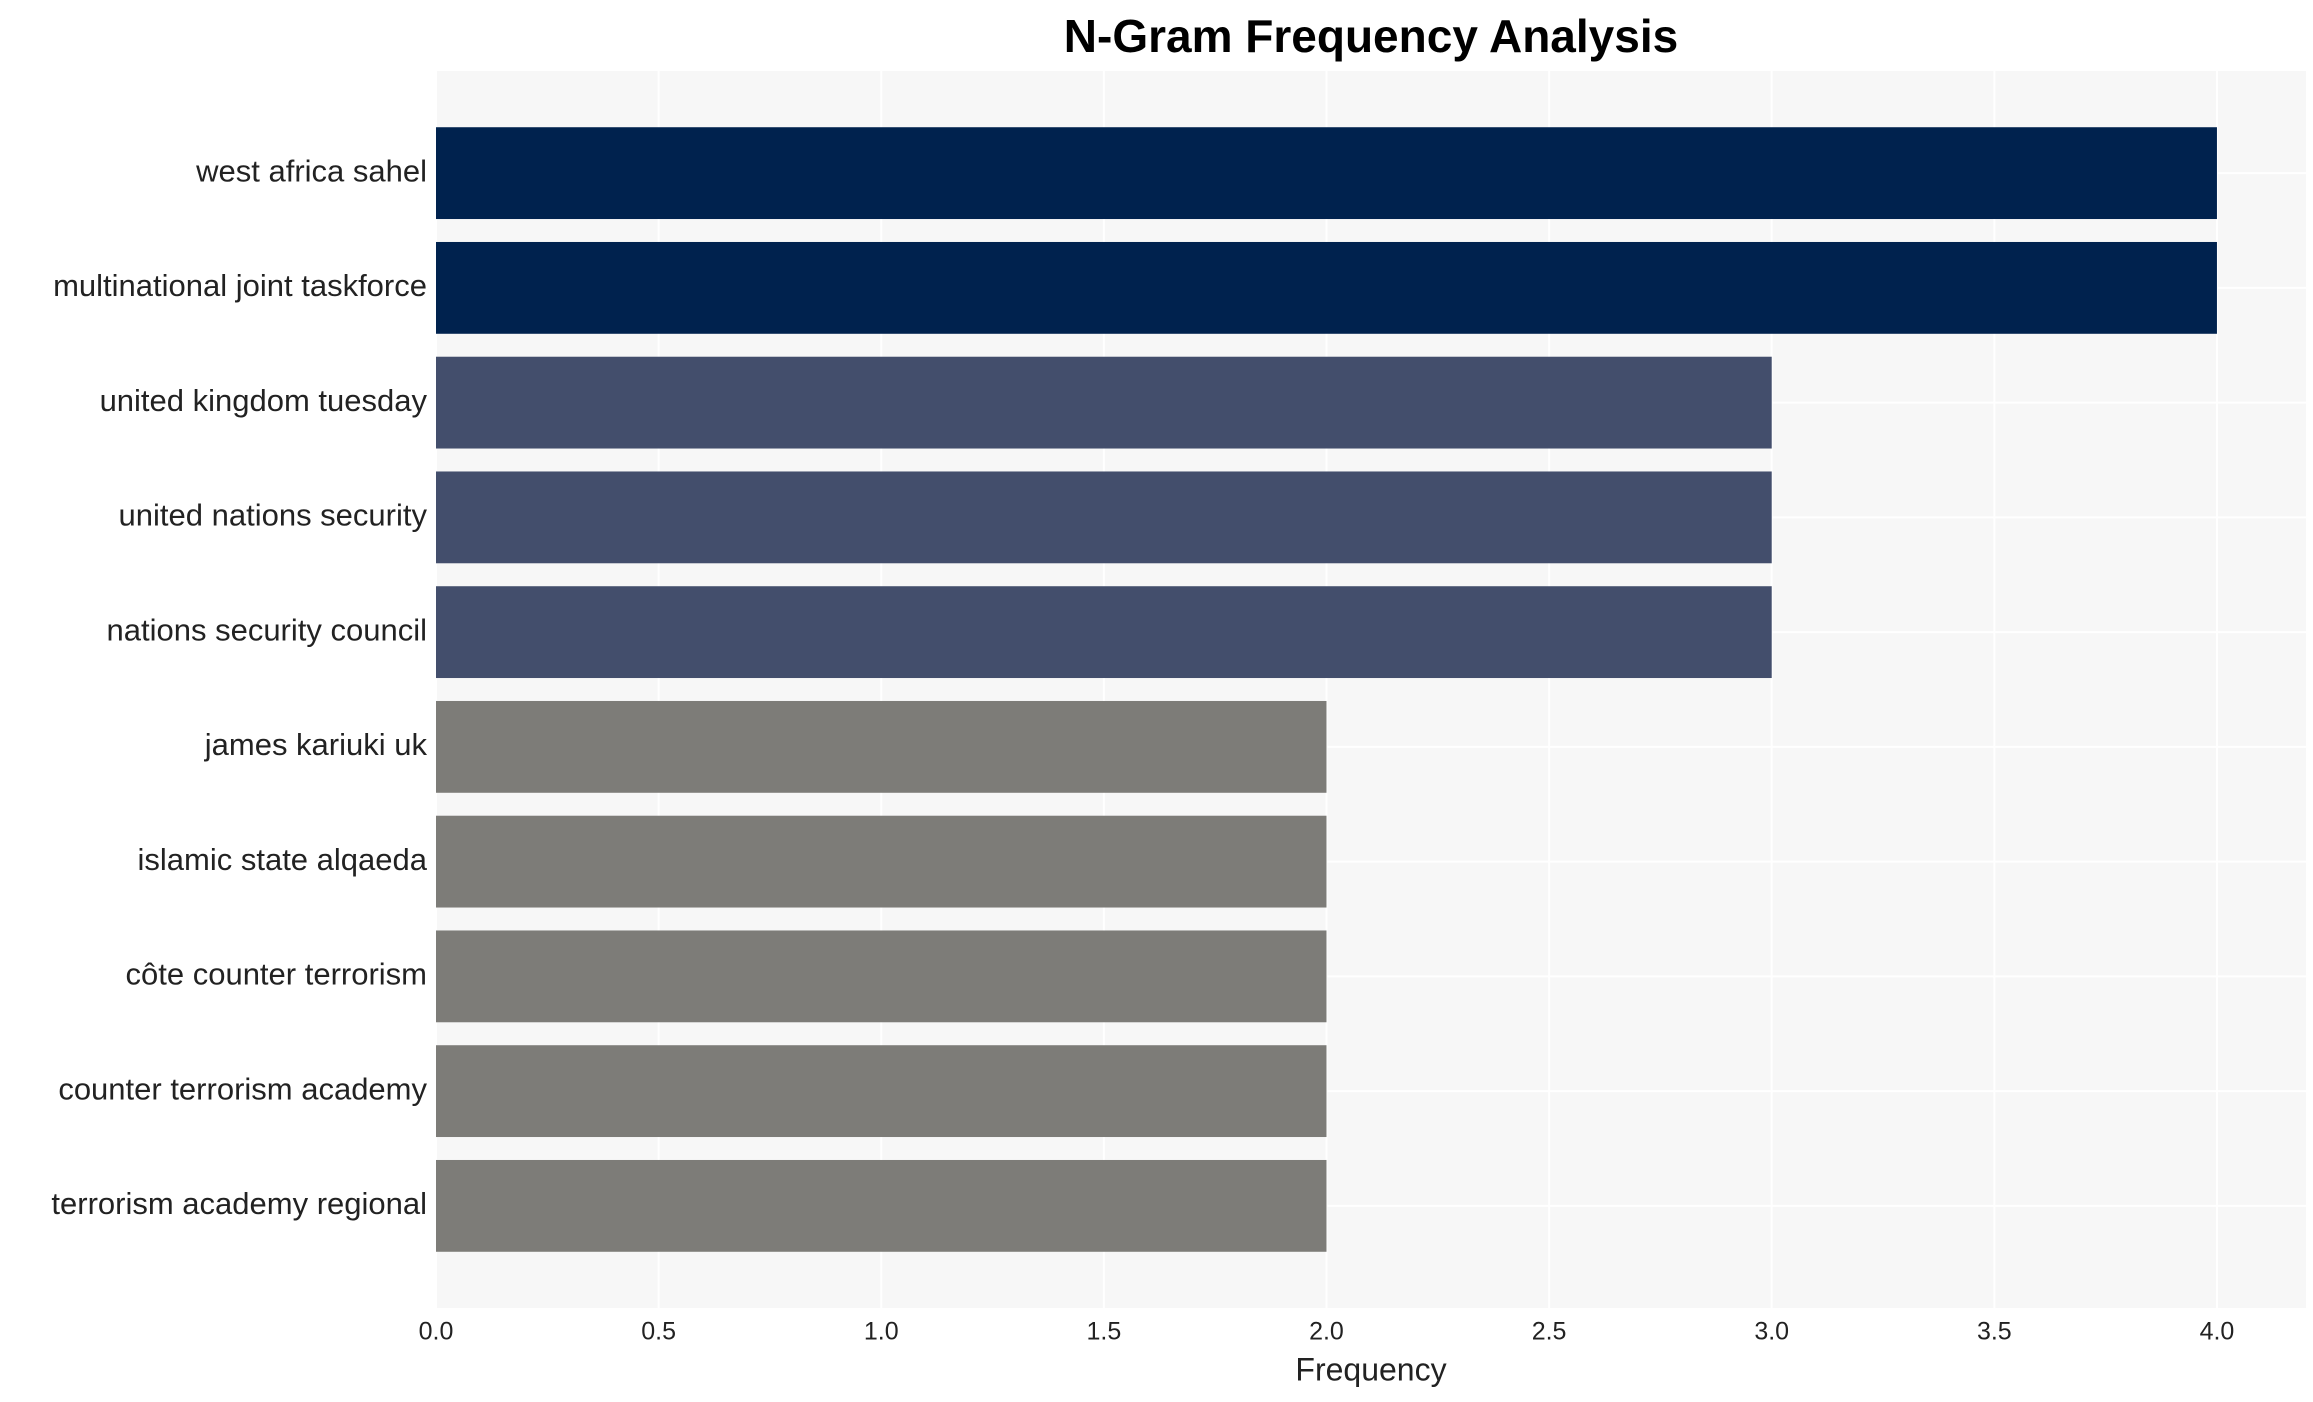  What do you see at coordinates (1370, 1369) in the screenshot?
I see `x-axis-label: Frequency` at bounding box center [1370, 1369].